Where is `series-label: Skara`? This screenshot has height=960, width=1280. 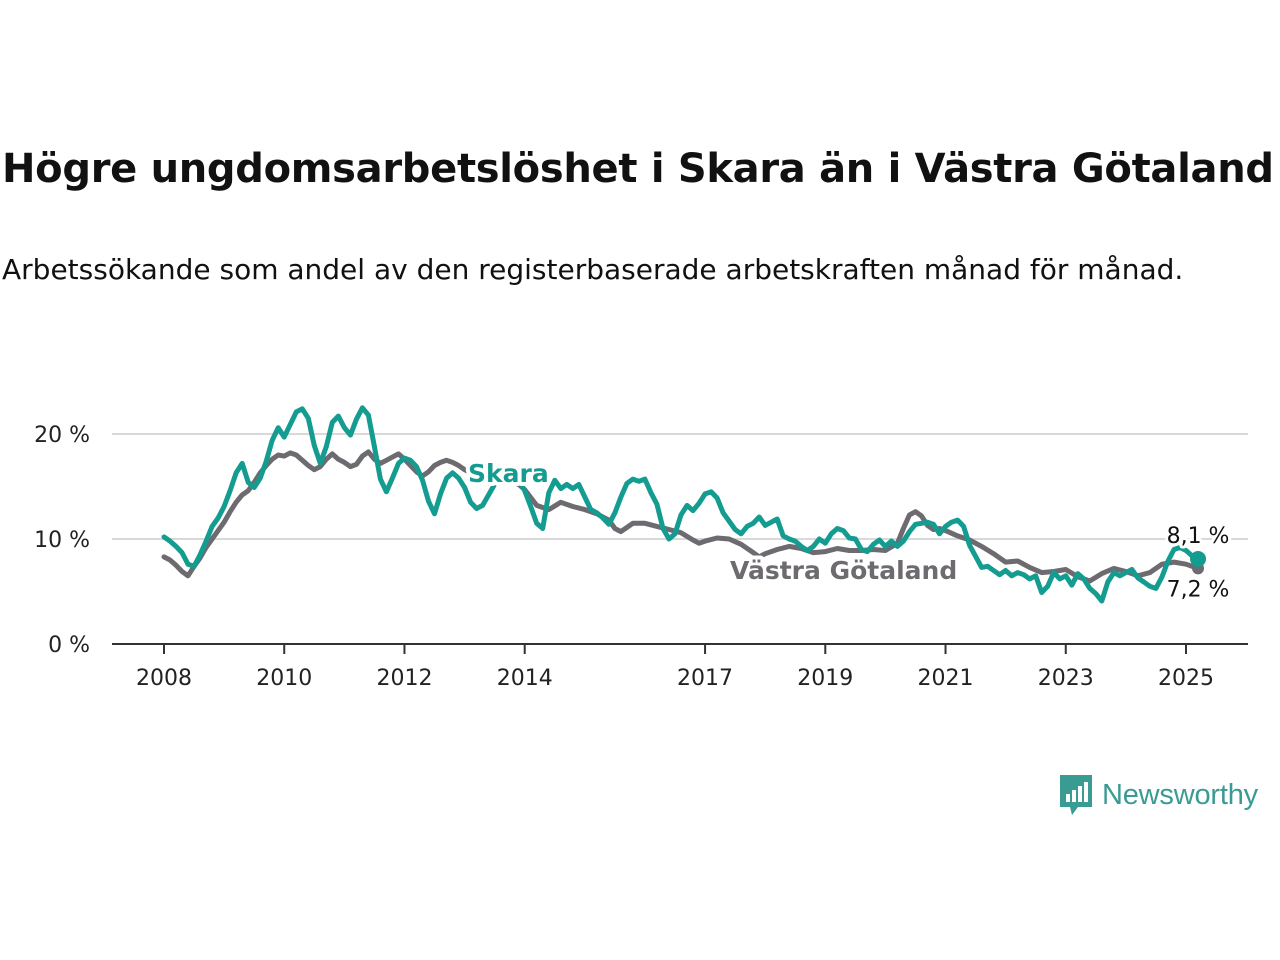 series-label: Skara is located at coordinates (508, 473).